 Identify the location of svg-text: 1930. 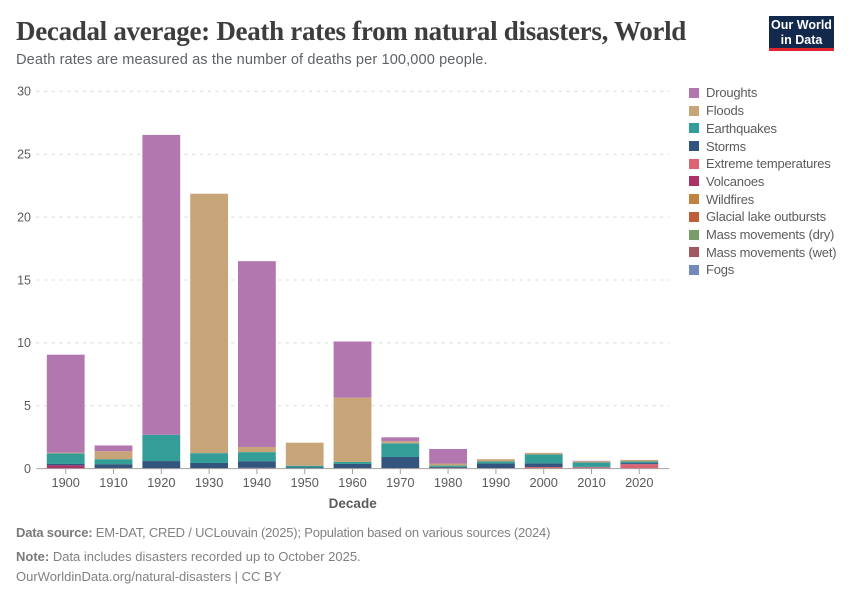
(209, 482).